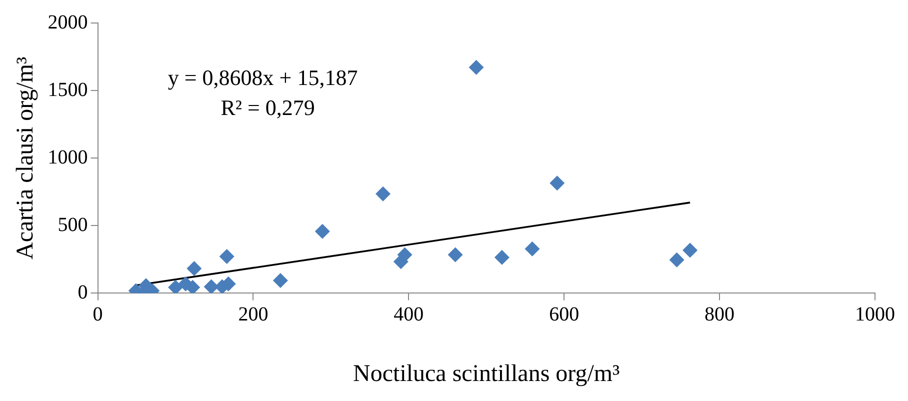  What do you see at coordinates (875, 314) in the screenshot?
I see `x-tick-label: 1000` at bounding box center [875, 314].